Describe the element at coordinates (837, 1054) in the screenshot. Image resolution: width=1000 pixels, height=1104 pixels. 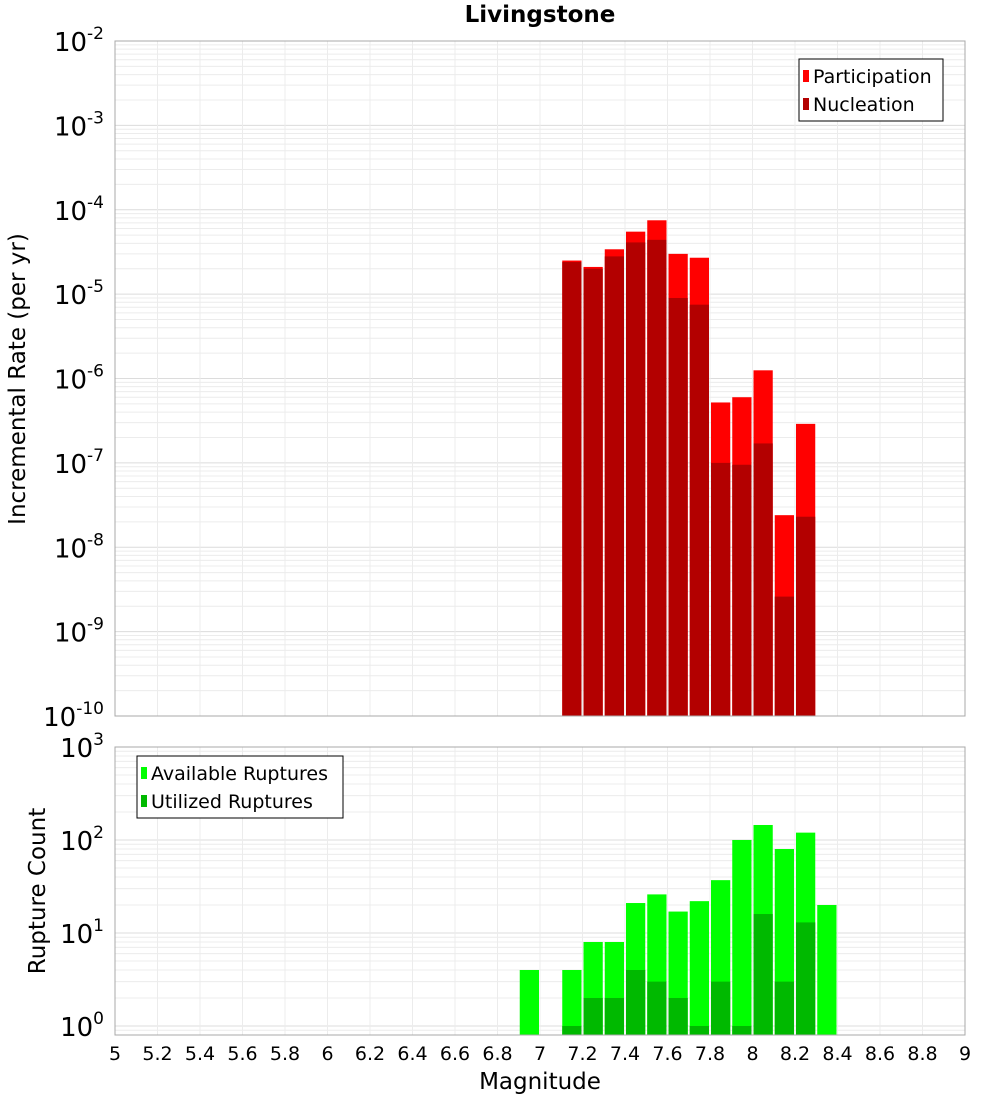
I see `x-tick-label: 8.4` at that location.